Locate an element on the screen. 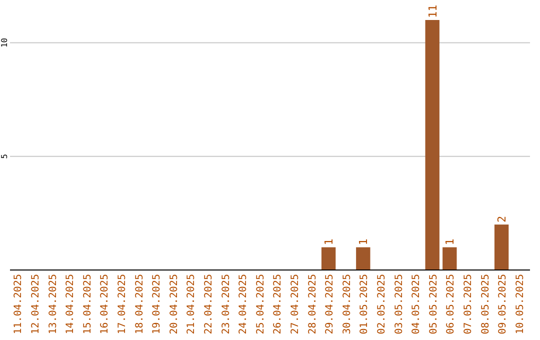  x-tick-label: 04.05.2025 is located at coordinates (416, 304).